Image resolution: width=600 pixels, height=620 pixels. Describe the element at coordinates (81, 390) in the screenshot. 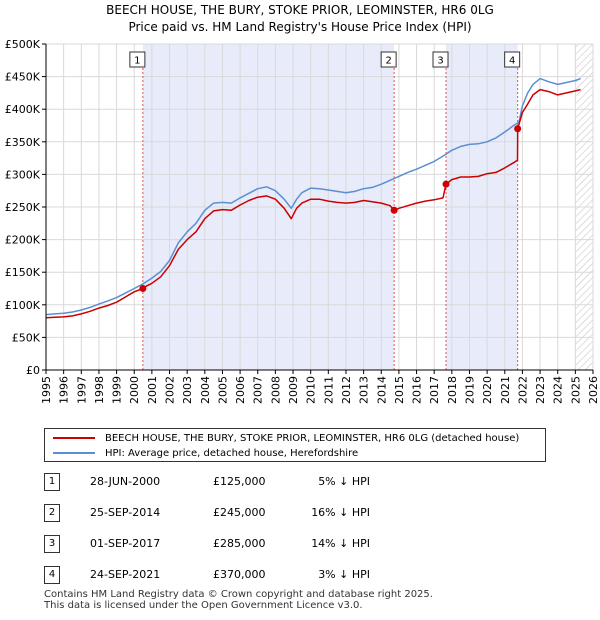

I see `x-tick-label: 1997` at that location.